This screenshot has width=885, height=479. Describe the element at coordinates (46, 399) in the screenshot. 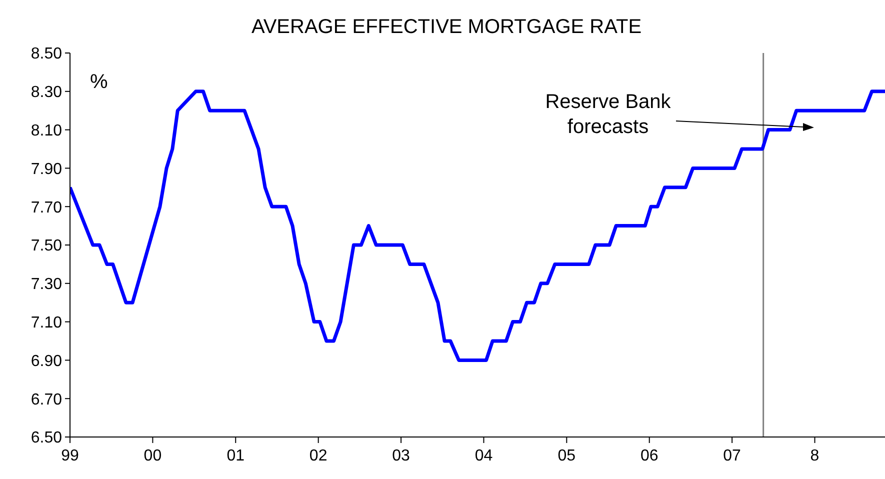

I see `y-tick-label: 6.70` at that location.